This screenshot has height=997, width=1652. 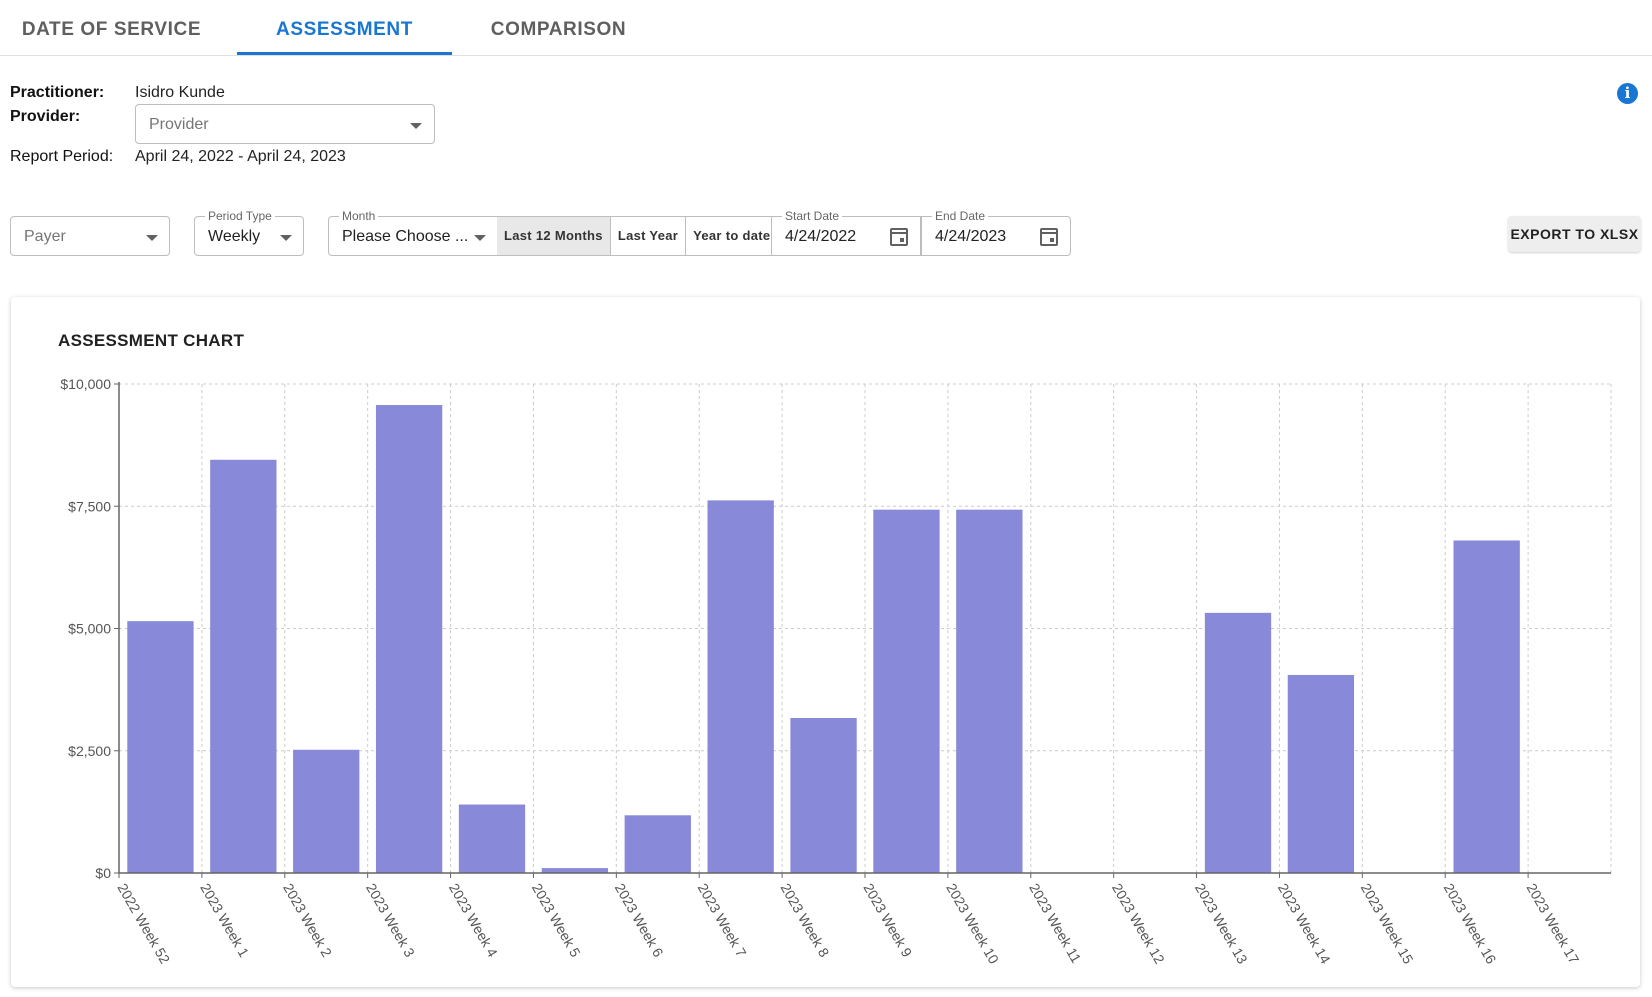 What do you see at coordinates (307, 920) in the screenshot?
I see `x-tick-label: 2023 Week 2` at bounding box center [307, 920].